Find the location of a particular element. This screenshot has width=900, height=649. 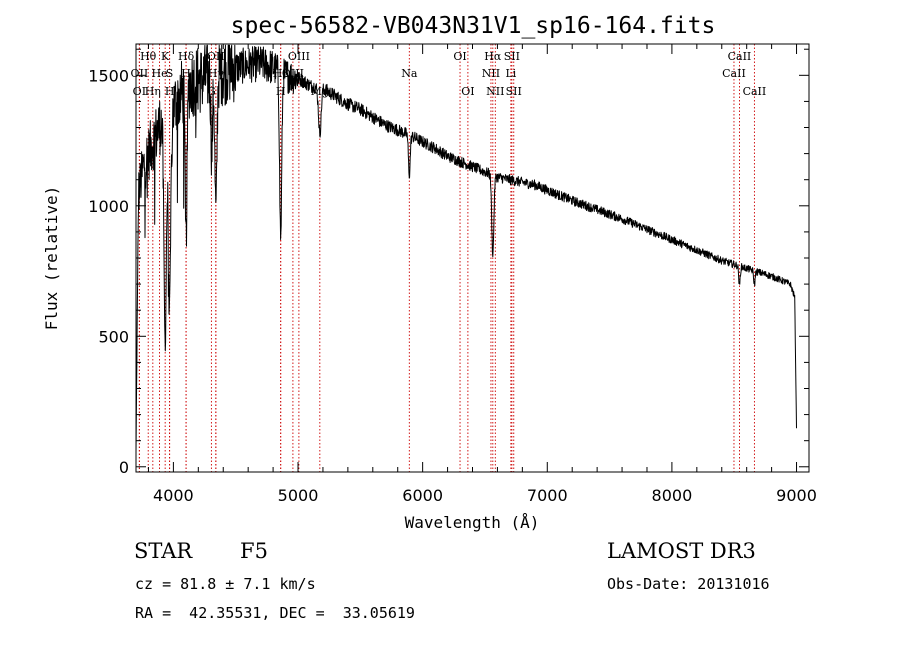

subclass-label: F5 is located at coordinates (254, 551).